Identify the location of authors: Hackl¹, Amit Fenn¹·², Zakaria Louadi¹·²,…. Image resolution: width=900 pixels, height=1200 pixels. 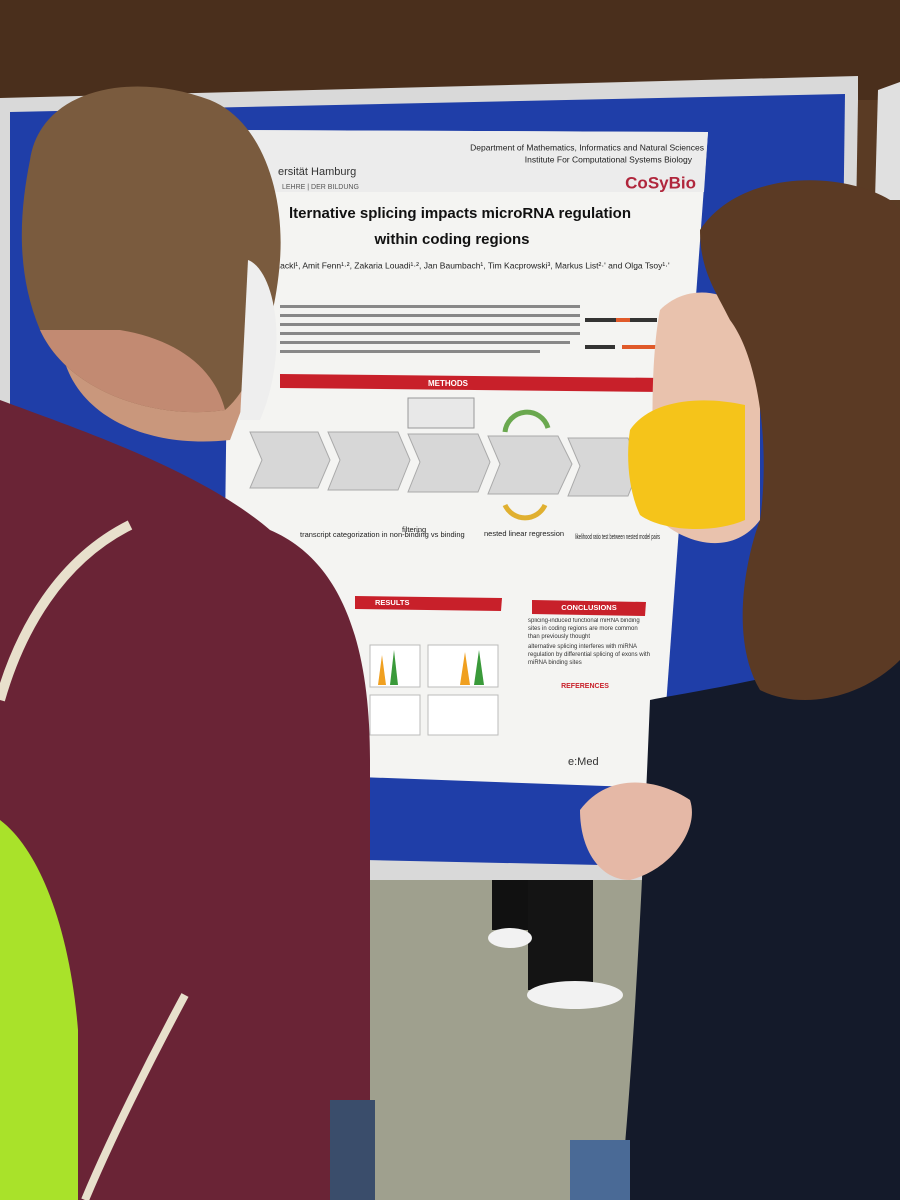
(472, 265).